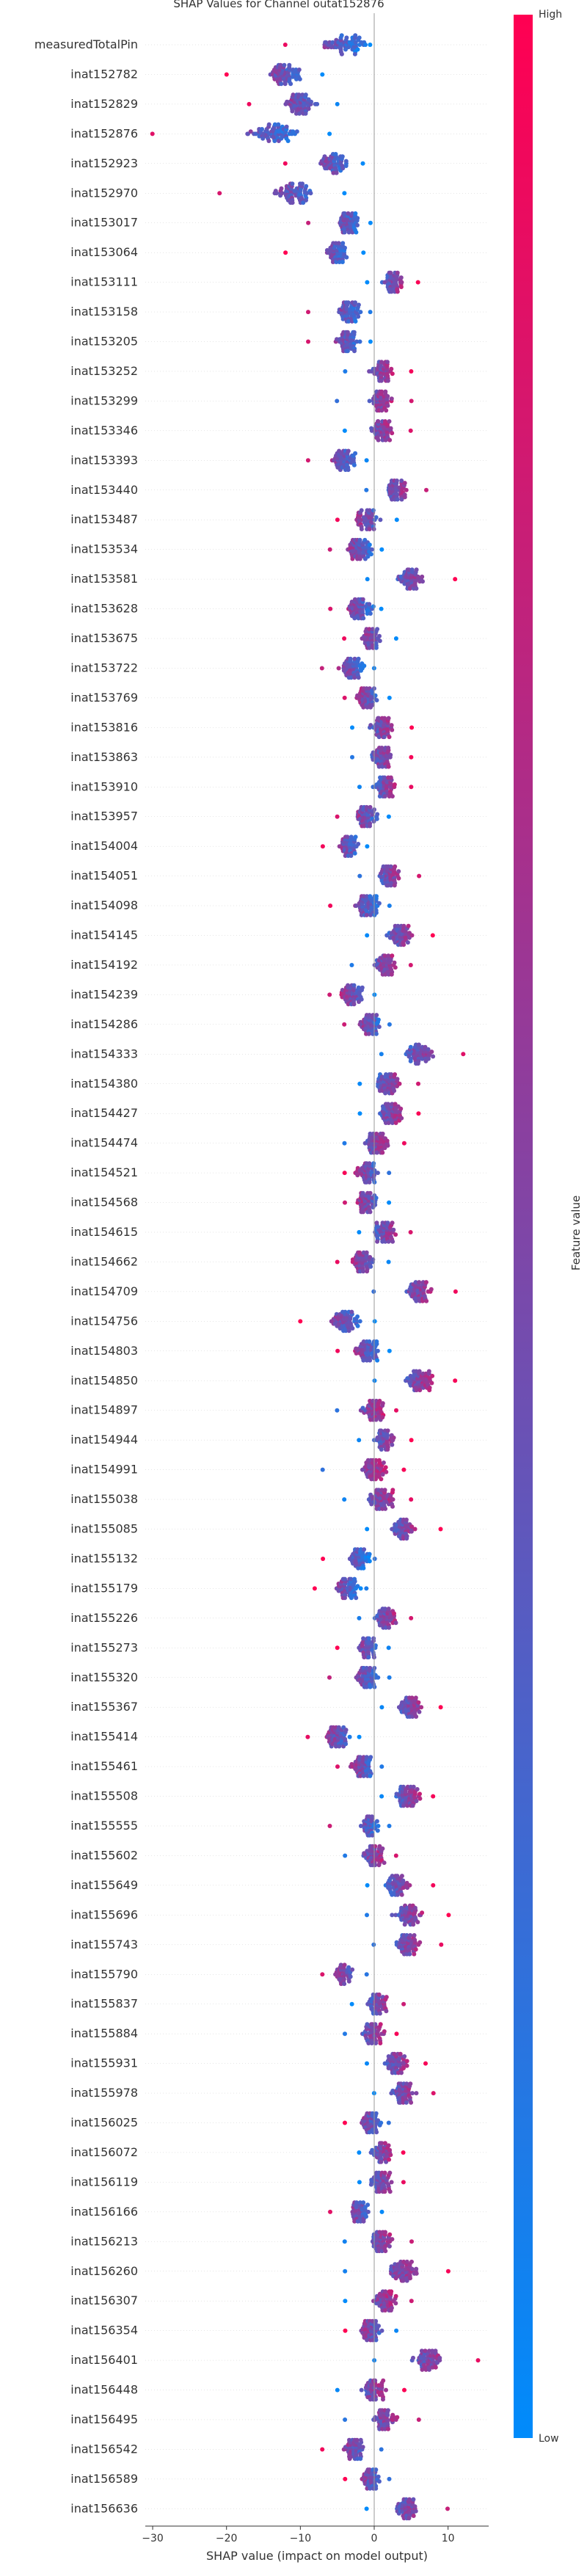 This screenshot has width=587, height=2576. What do you see at coordinates (104, 2508) in the screenshot?
I see `feature-label: inat156636` at bounding box center [104, 2508].